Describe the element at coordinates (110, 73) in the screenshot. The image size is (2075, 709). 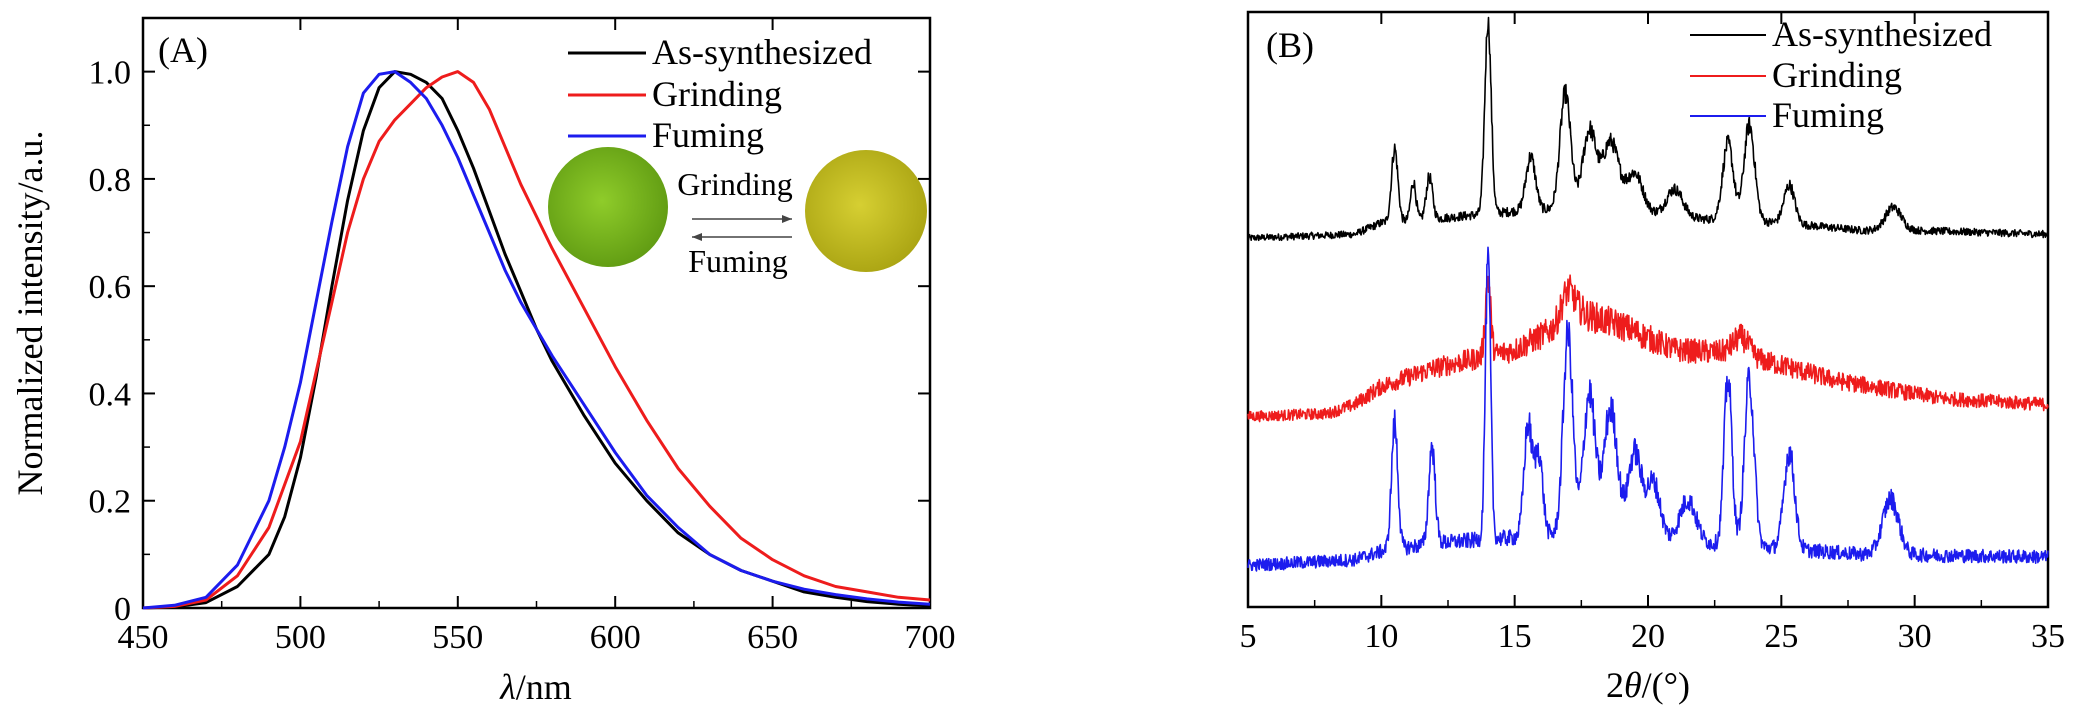
I see `panel-a-y-tick-label-1.0: 1.0` at that location.